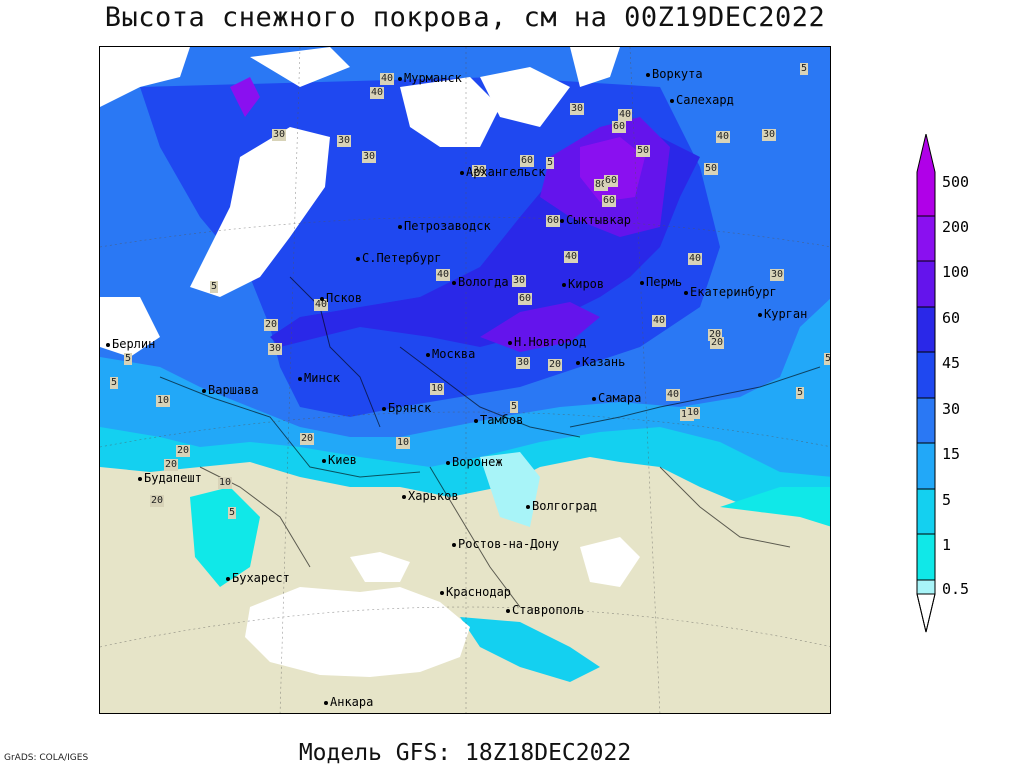  Describe the element at coordinates (46, 758) in the screenshot. I see `software-credit: GrADS: COLA/IGES` at that location.